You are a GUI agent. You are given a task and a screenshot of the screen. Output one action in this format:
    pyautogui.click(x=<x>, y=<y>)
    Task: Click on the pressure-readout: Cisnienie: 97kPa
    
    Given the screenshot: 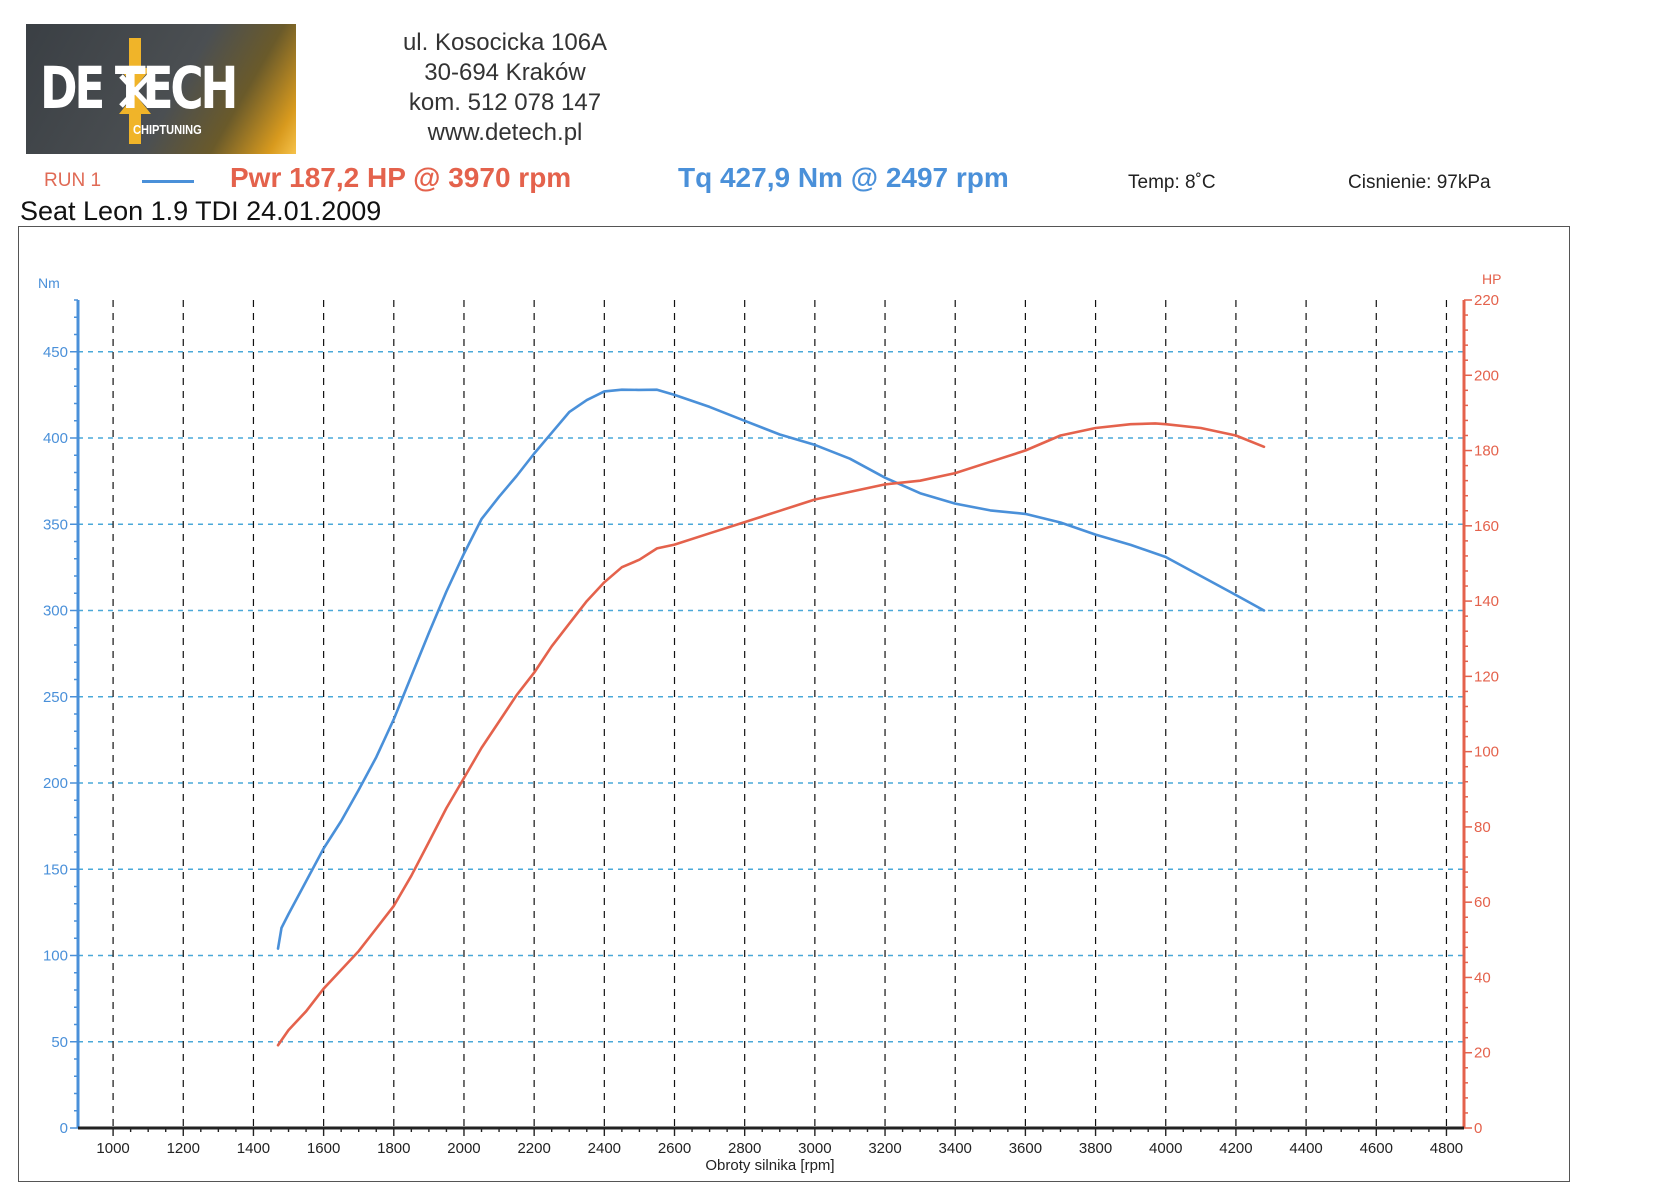 What is the action you would take?
    pyautogui.click(x=1419, y=182)
    